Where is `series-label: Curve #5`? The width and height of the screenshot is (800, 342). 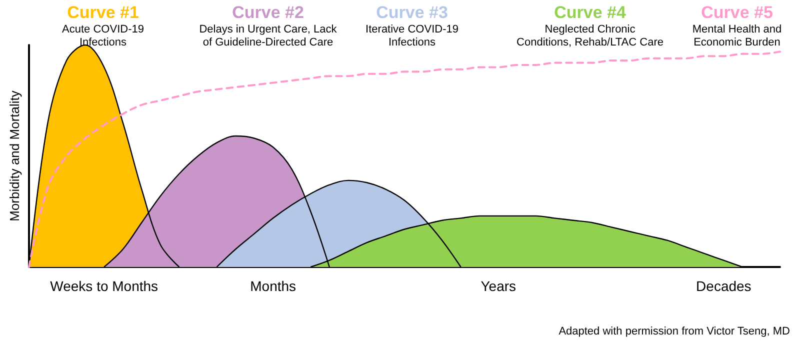 series-label: Curve #5 is located at coordinates (737, 12).